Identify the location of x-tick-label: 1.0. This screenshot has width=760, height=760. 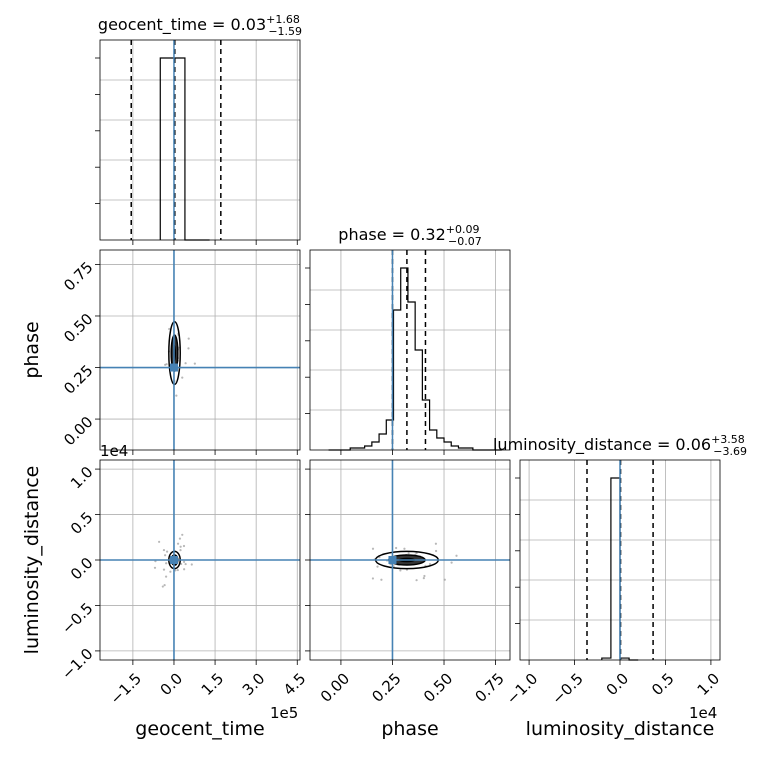
(709, 685).